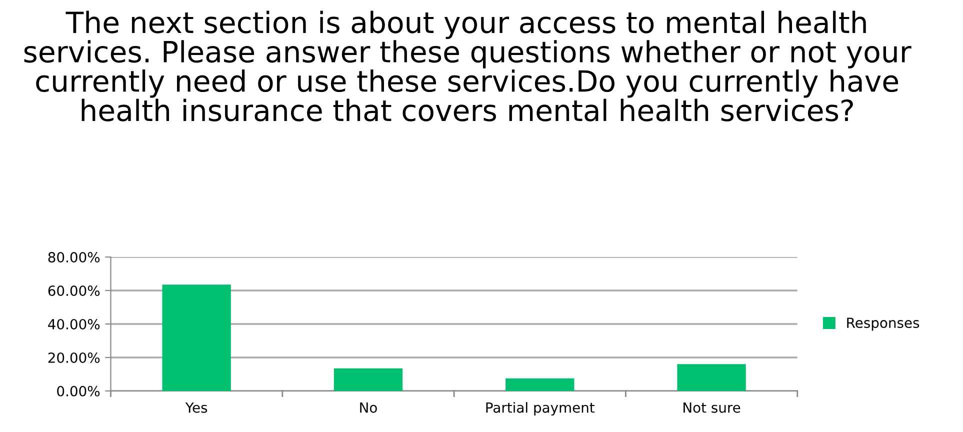 This screenshot has width=963, height=432. I want to click on x-tick-label: Not sure, so click(712, 407).